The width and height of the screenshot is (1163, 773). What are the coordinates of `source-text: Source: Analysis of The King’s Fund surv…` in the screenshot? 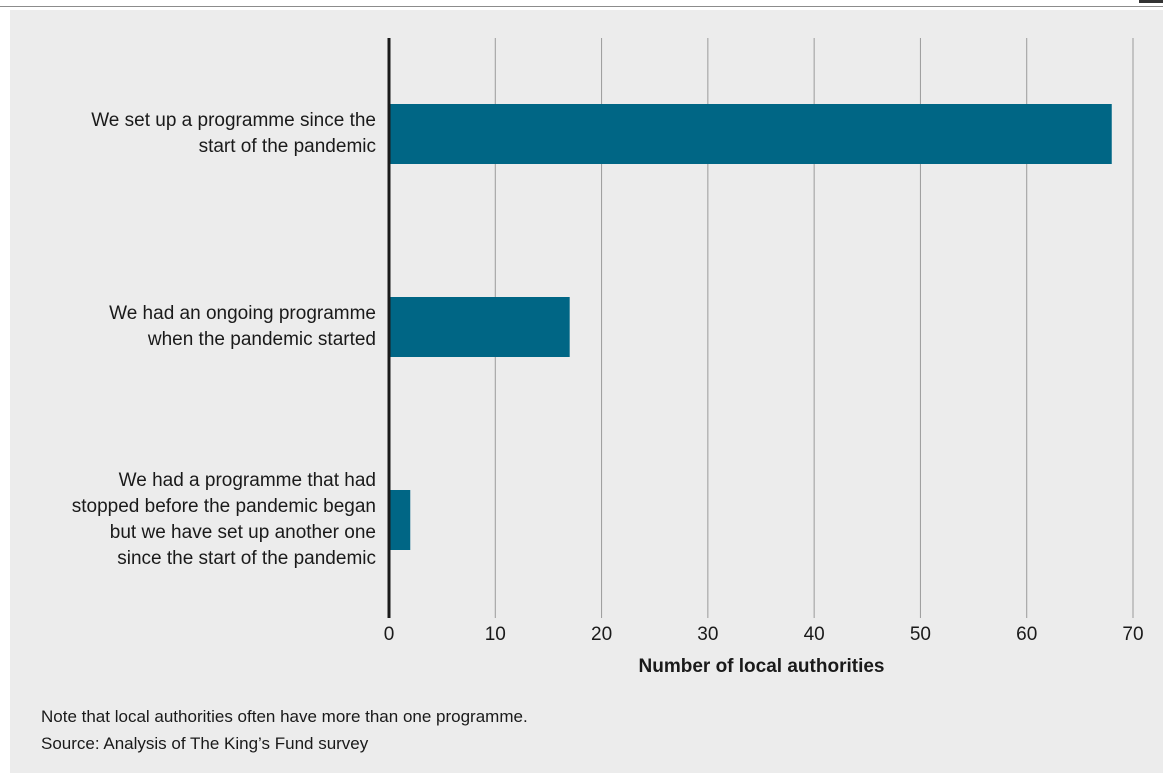 It's located at (205, 743).